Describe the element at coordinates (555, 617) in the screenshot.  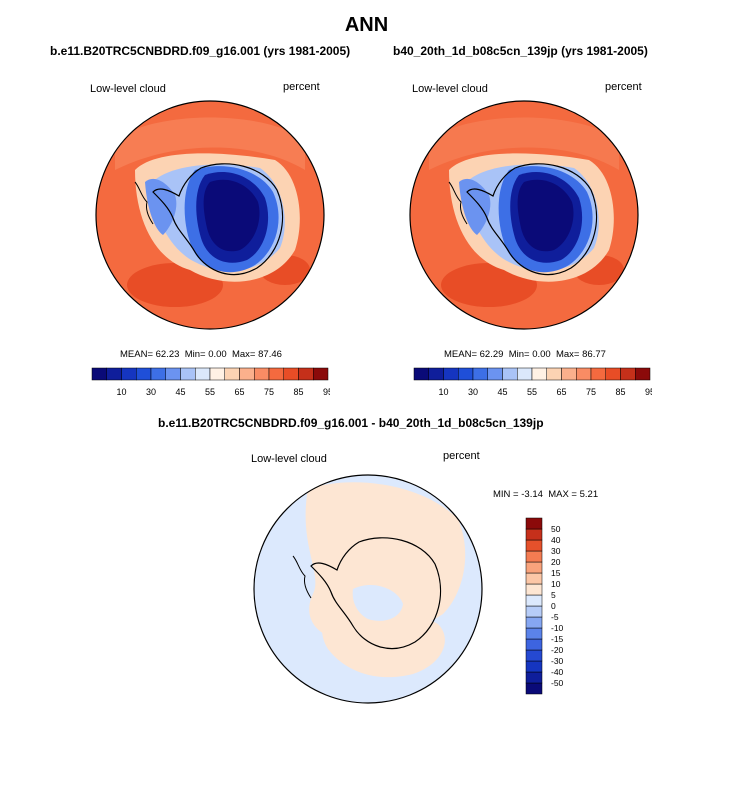
I see `panel3-colorbar-tick-label: -5` at that location.